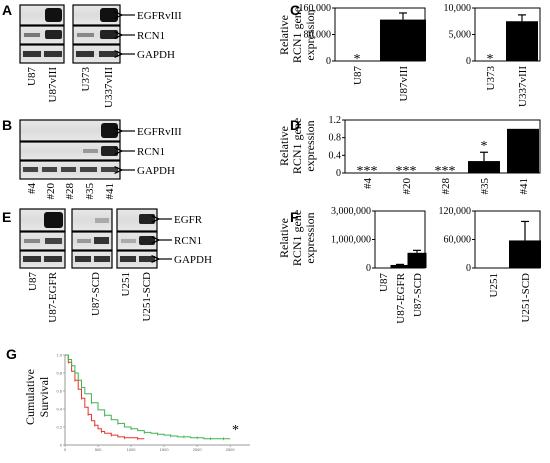 The height and width of the screenshot is (463, 550). Describe the element at coordinates (351, 211) in the screenshot. I see `y-tick-label: 3,000,000` at that location.